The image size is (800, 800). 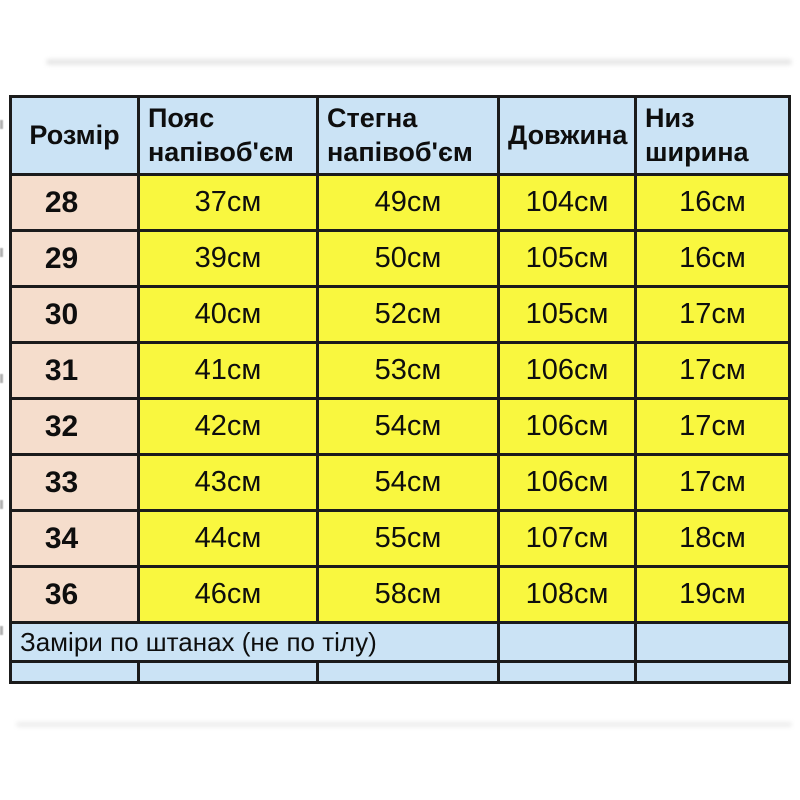 I want to click on value-cell: 55см, so click(x=408, y=538).